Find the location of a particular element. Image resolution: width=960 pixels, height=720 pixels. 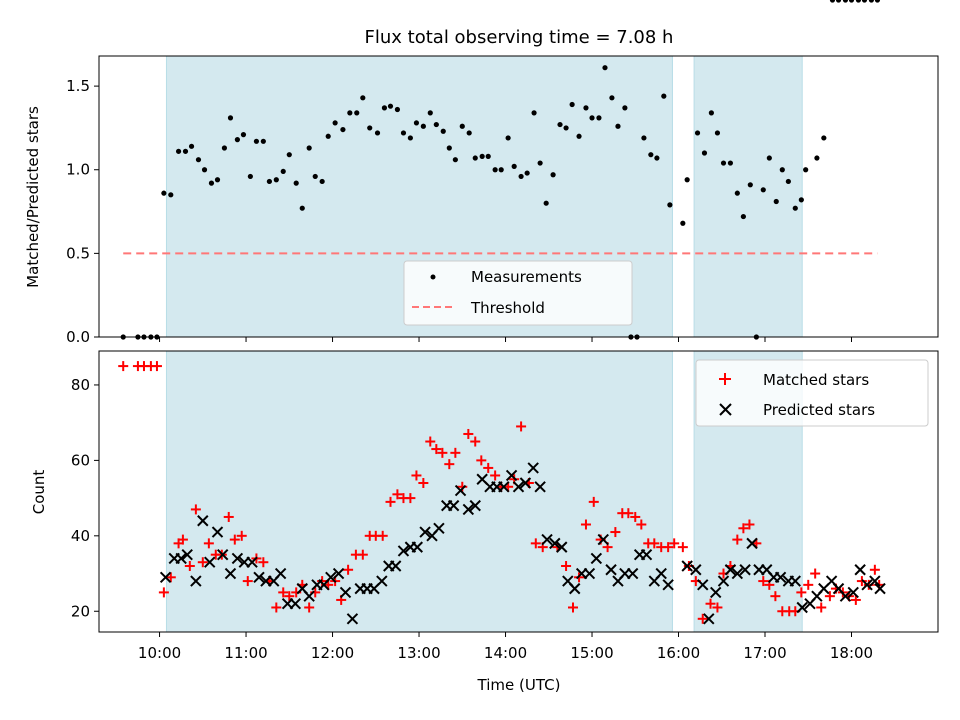

ratio-legend-box is located at coordinates (518, 293).